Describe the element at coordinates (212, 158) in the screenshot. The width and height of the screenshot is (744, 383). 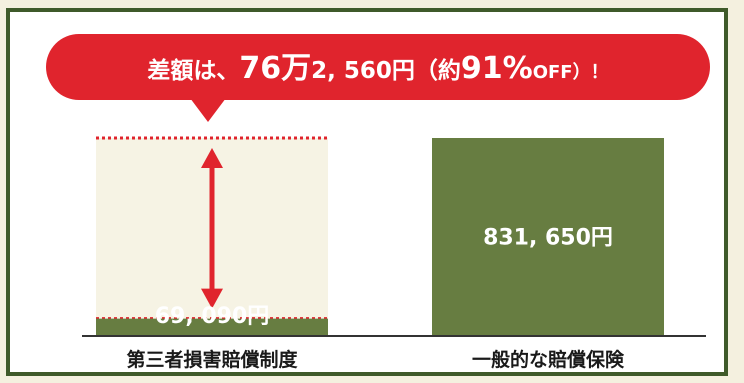
I see `difference-arrow-up-head` at that location.